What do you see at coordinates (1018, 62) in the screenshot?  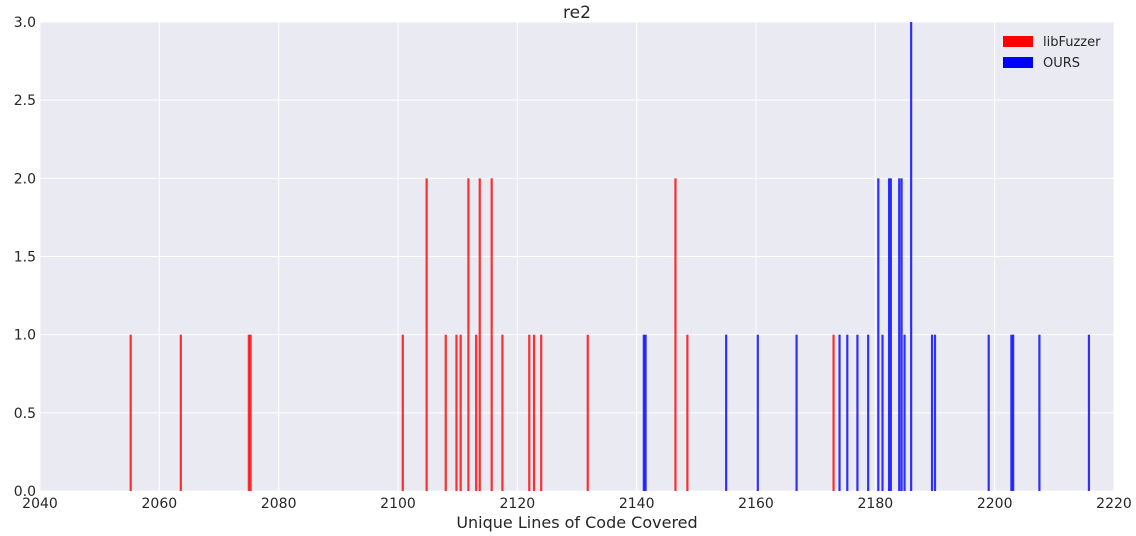 I see `legend-swatch-ours` at bounding box center [1018, 62].